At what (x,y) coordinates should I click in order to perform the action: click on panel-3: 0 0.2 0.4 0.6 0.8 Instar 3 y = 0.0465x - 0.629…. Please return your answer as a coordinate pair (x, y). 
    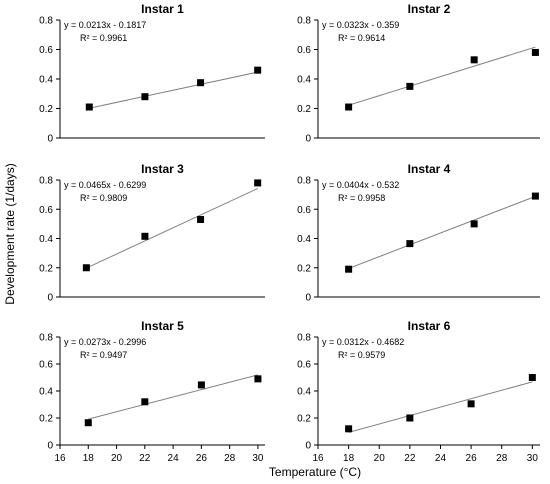
    Looking at the image, I should click on (152, 233).